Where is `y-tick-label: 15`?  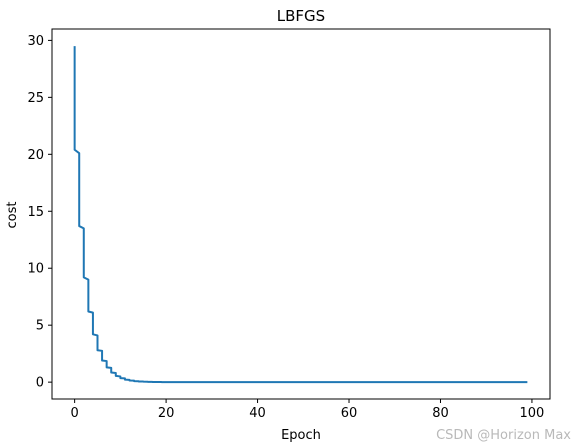 y-tick-label: 15 is located at coordinates (35, 212).